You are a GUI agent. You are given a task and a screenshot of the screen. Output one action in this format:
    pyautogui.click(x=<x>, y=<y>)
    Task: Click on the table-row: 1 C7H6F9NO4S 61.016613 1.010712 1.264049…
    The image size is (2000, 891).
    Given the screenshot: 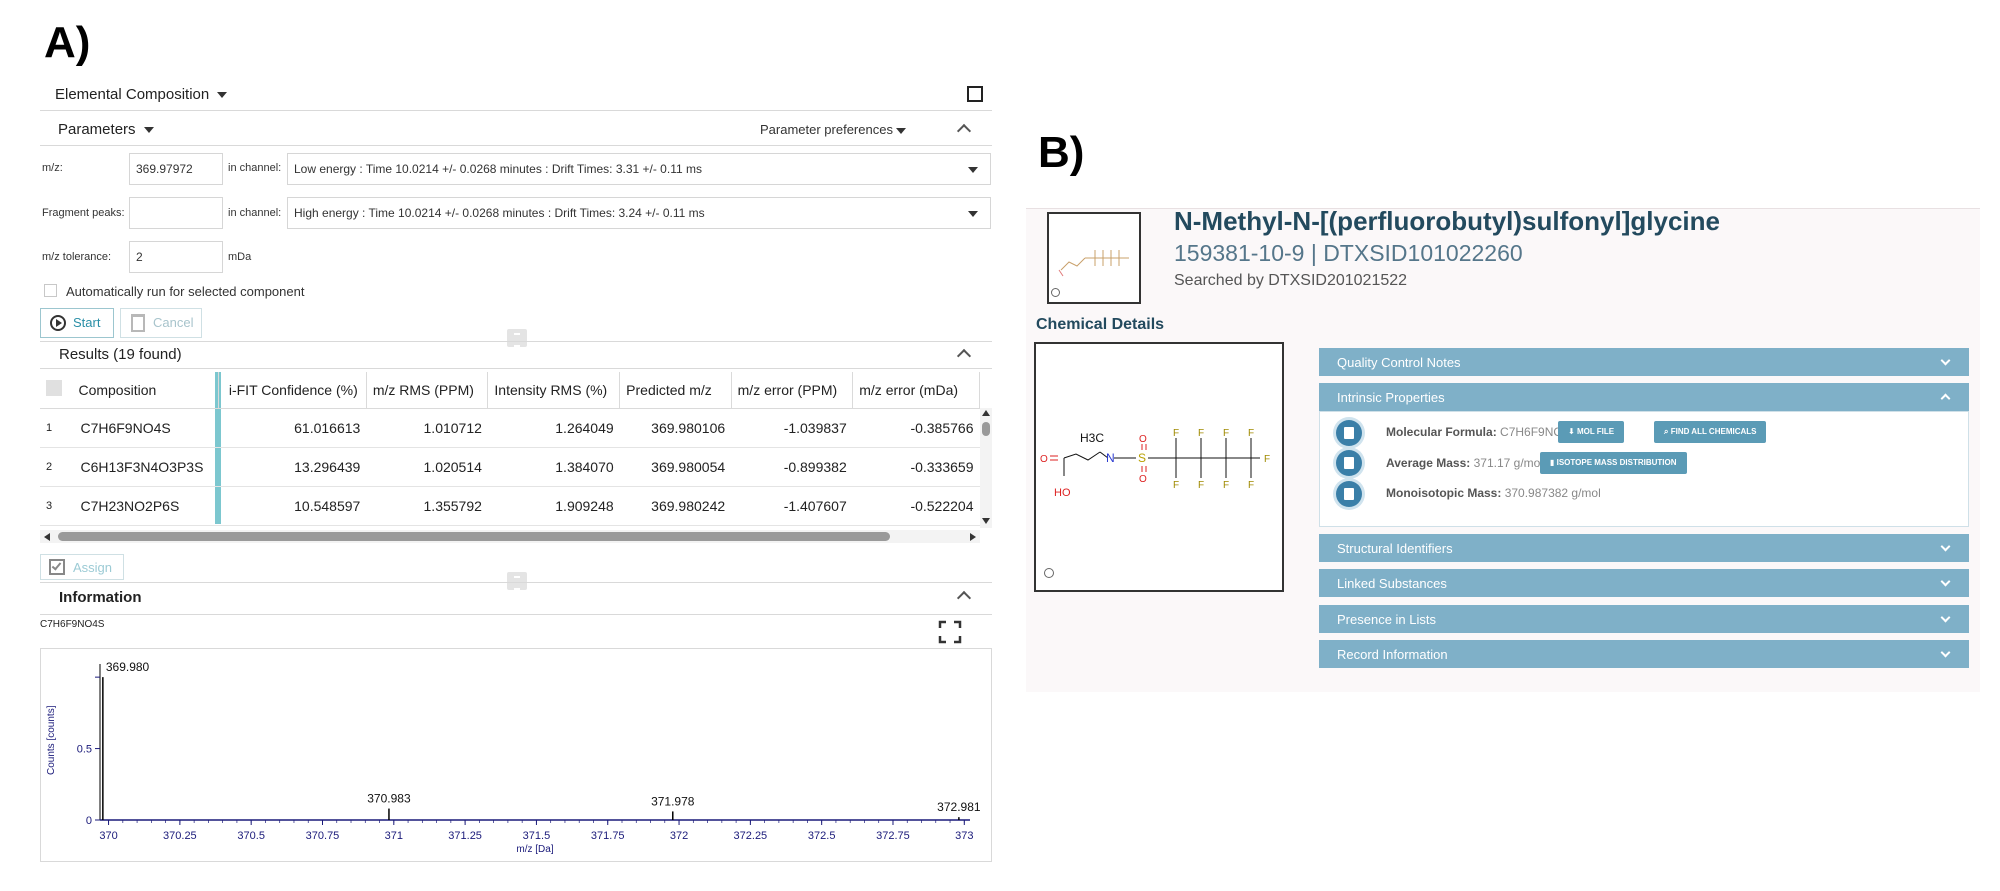 What is the action you would take?
    pyautogui.click(x=510, y=428)
    